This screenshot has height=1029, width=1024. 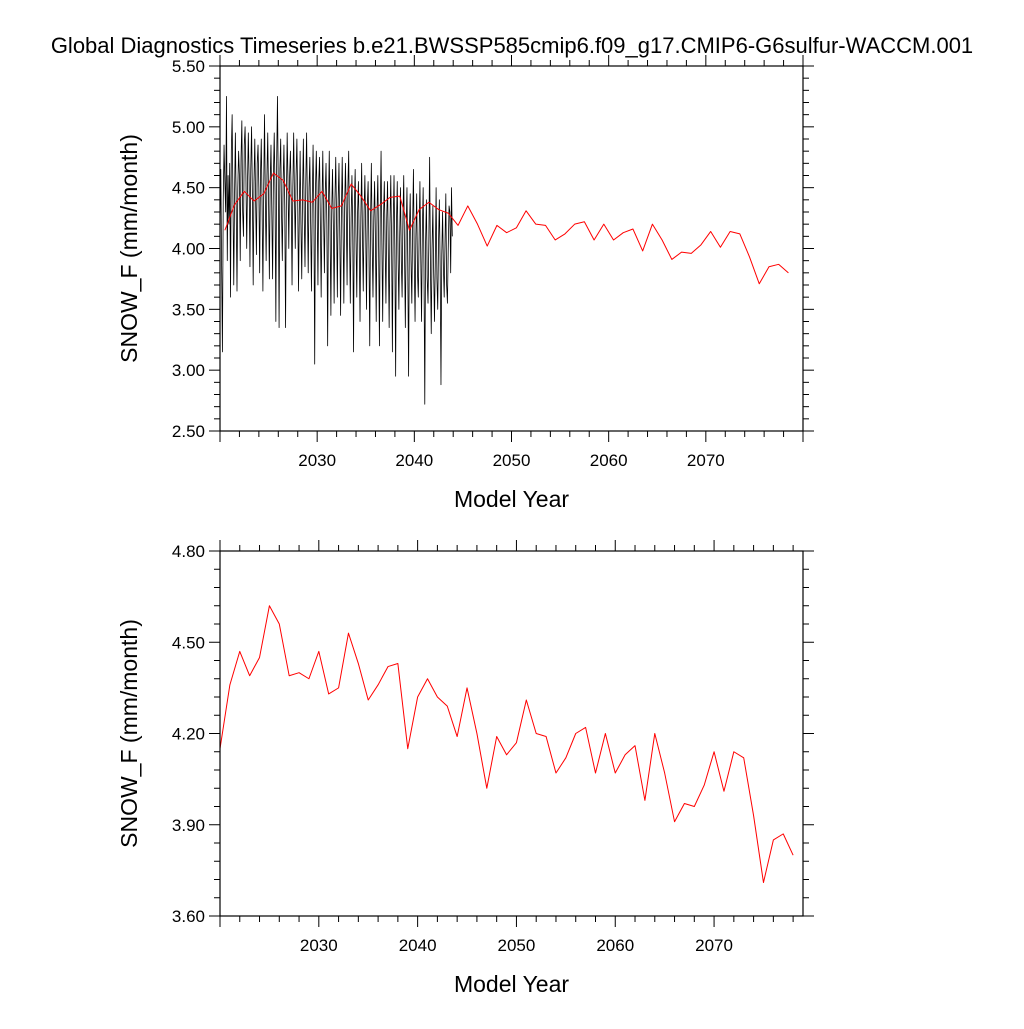 I want to click on series-line-monthly, so click(x=336, y=250).